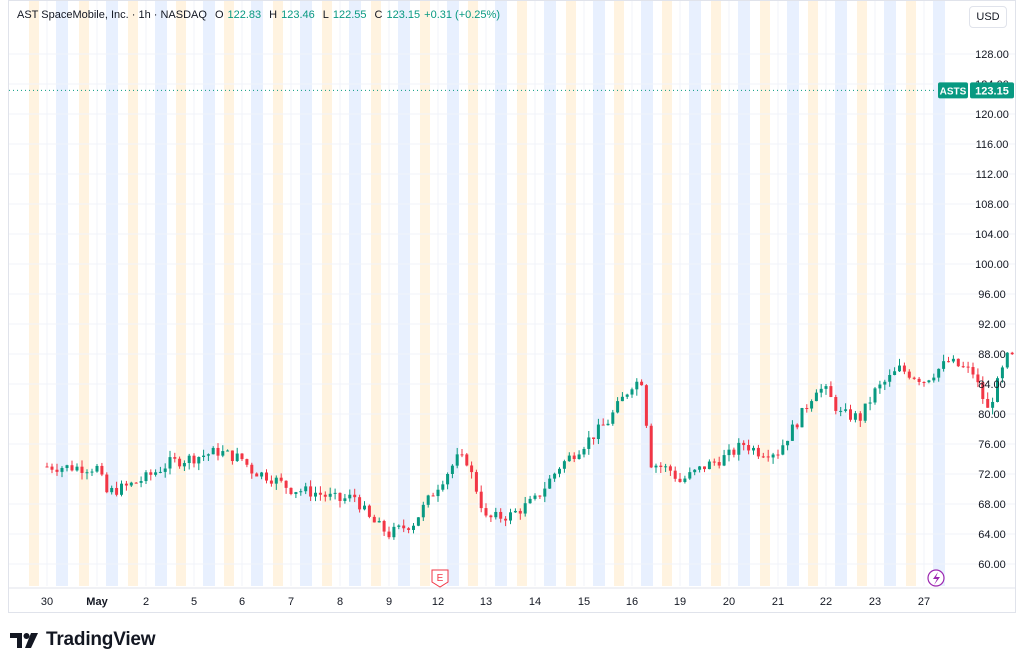 This screenshot has width=1024, height=666. Describe the element at coordinates (992, 115) in the screenshot. I see `price-tick-label: 120.00` at that location.